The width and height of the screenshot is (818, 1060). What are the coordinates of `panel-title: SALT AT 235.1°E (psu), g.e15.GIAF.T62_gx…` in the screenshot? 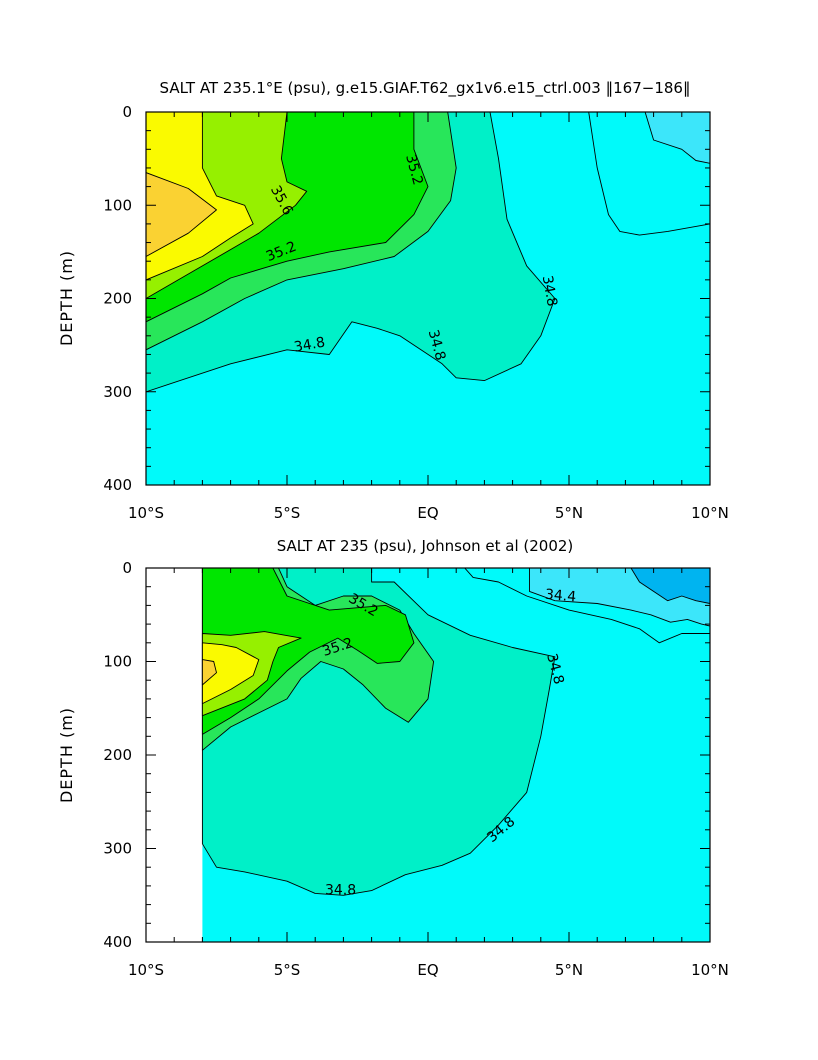 It's located at (425, 88).